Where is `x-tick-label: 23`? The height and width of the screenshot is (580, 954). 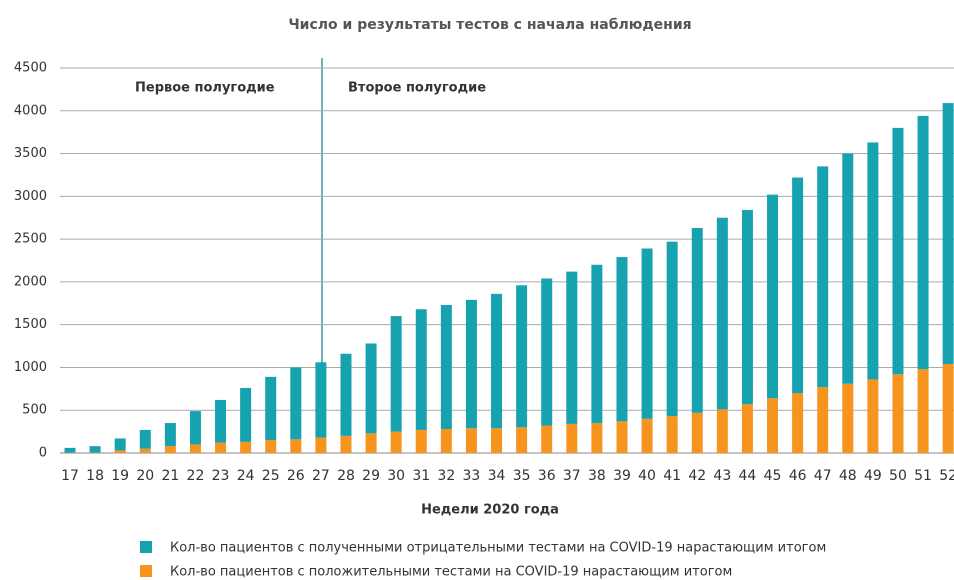
x-tick-label: 23 is located at coordinates (221, 476).